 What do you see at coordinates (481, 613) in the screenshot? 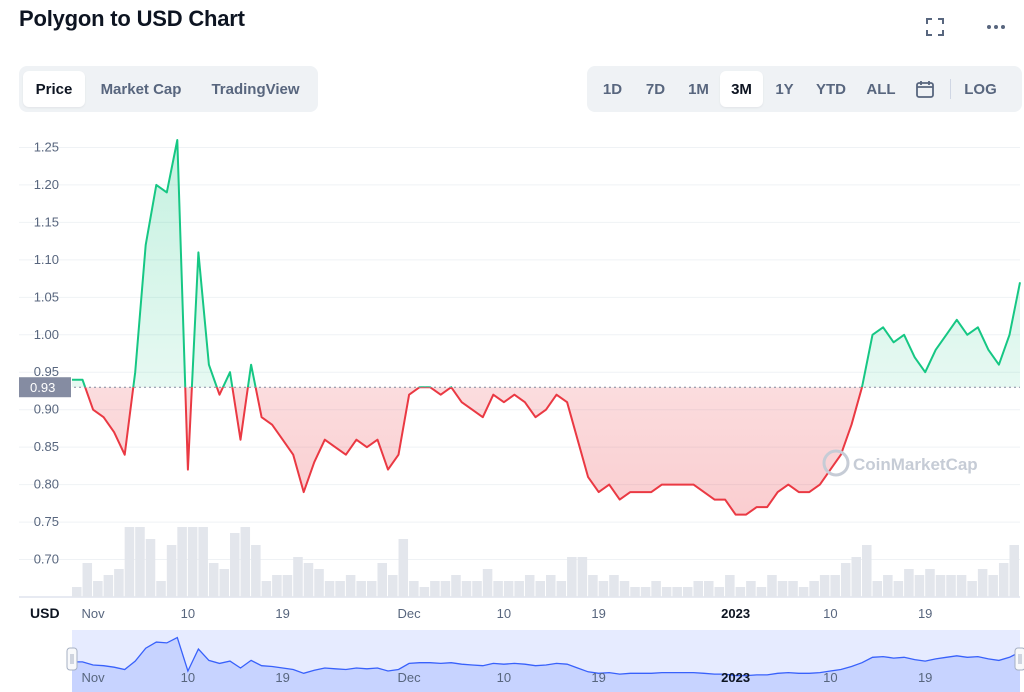
I see `x-axis: USD Nov 10 19 Dec 10 19 2023 10 19` at bounding box center [481, 613].